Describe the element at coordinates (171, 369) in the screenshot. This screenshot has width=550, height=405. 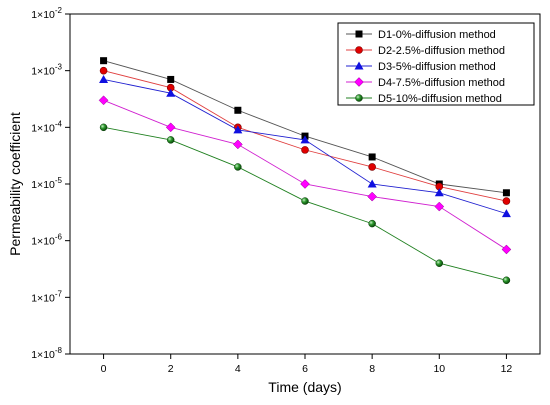
I see `x-tick-label: 2` at that location.